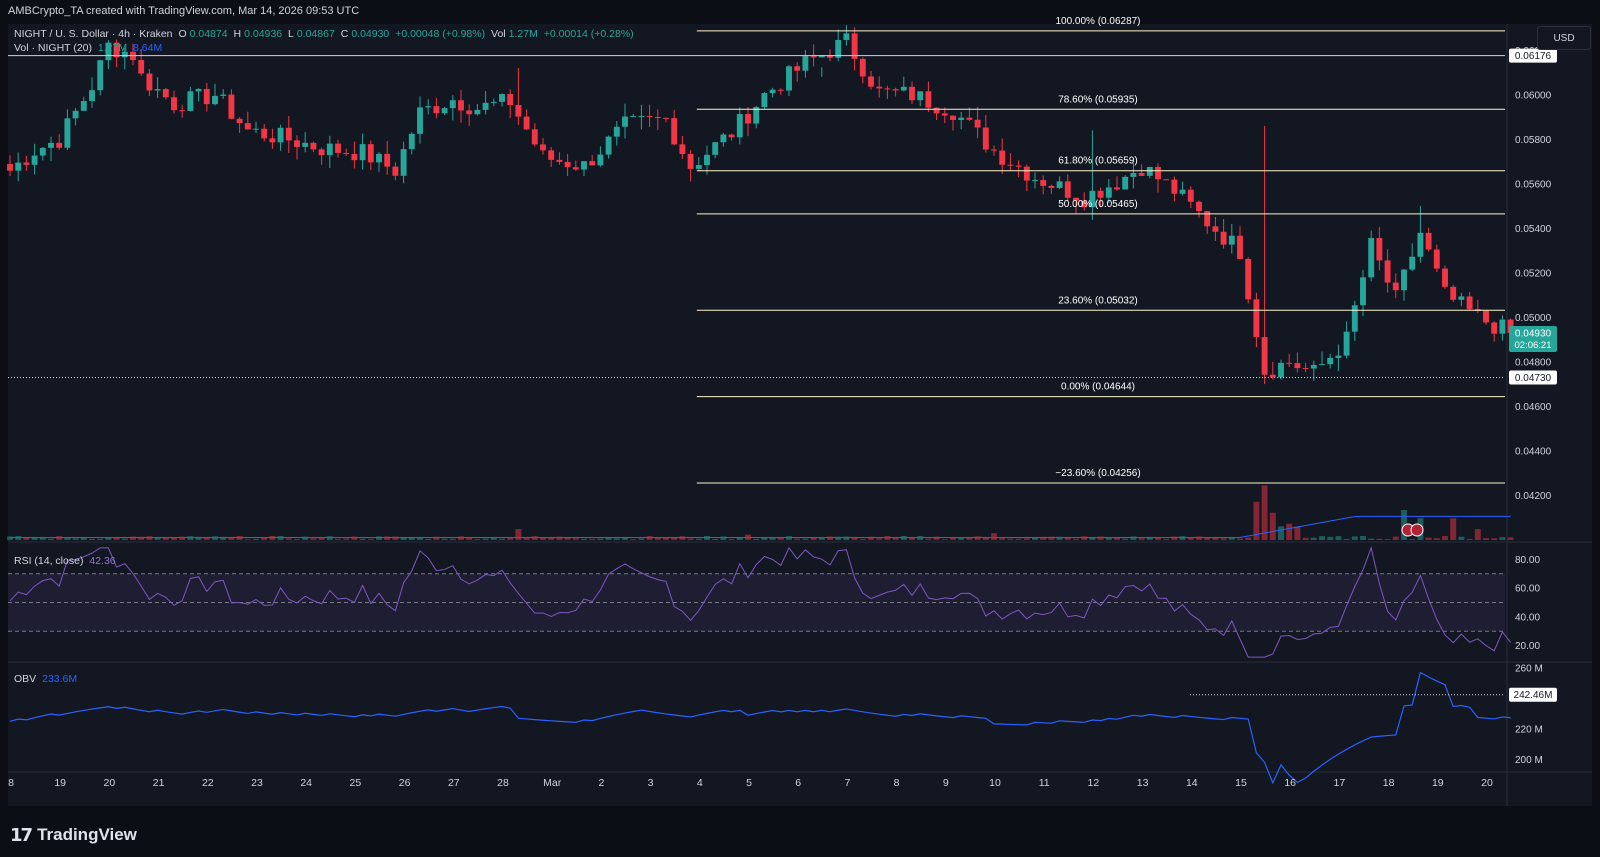 Image resolution: width=1600 pixels, height=857 pixels. I want to click on legend-c-label: C, so click(344, 34).